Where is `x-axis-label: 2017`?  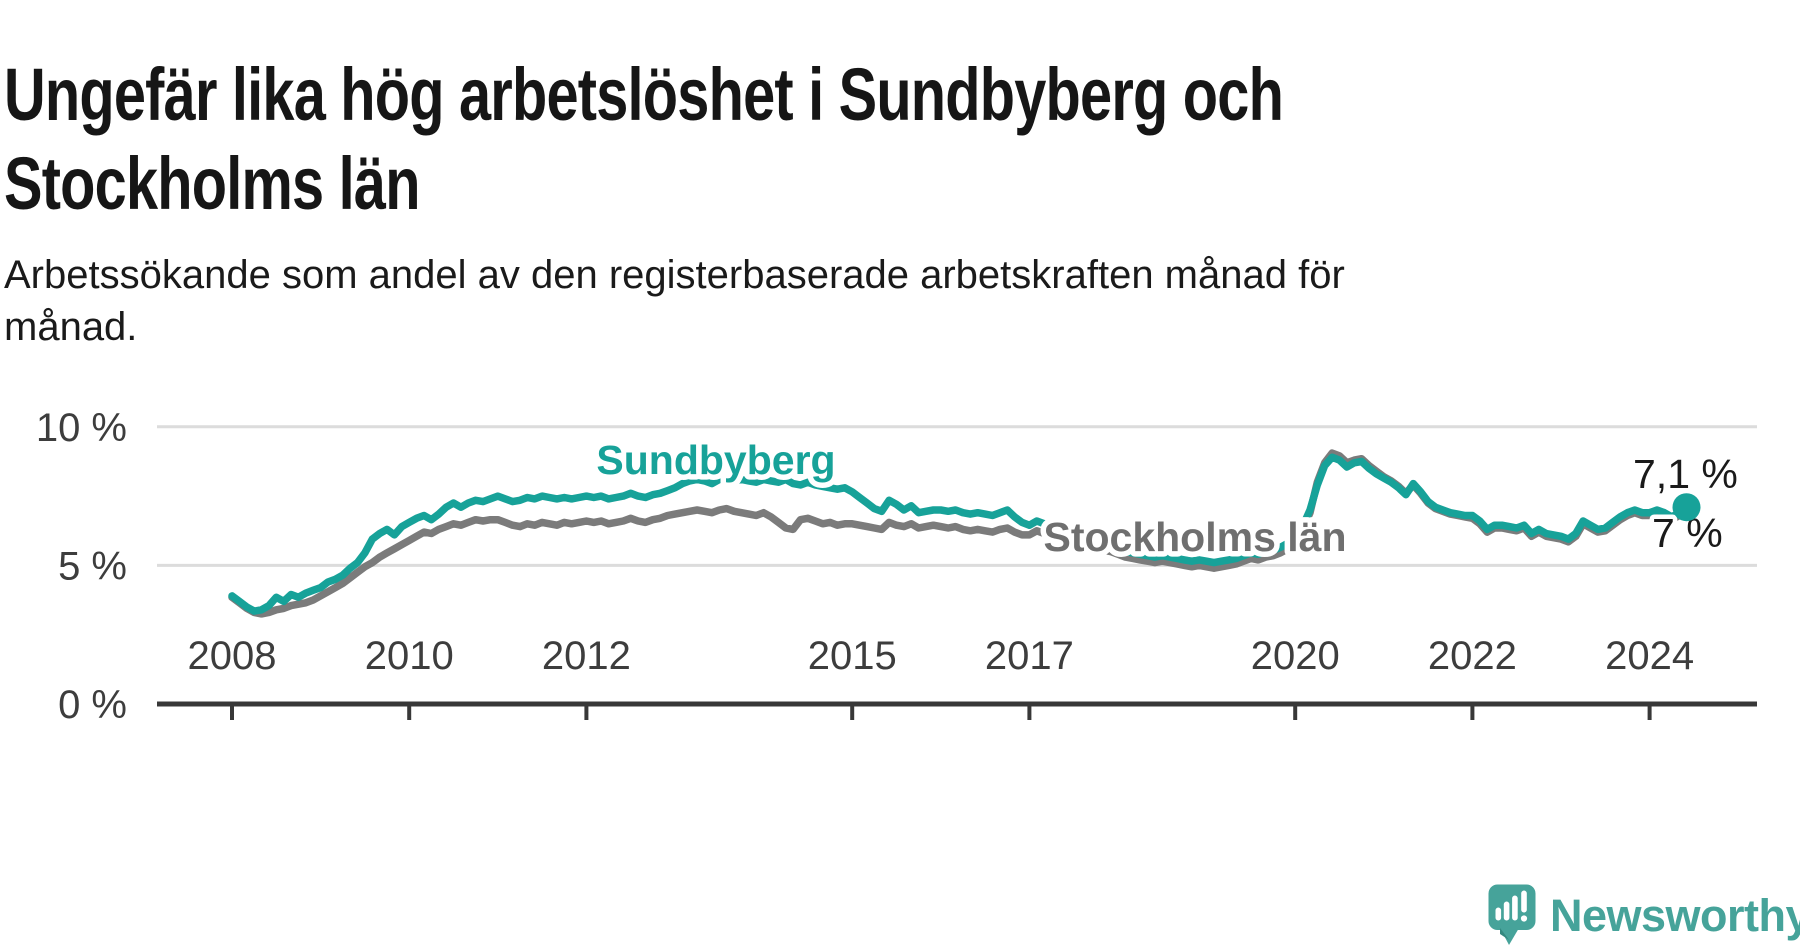
x-axis-label: 2017 is located at coordinates (1029, 656).